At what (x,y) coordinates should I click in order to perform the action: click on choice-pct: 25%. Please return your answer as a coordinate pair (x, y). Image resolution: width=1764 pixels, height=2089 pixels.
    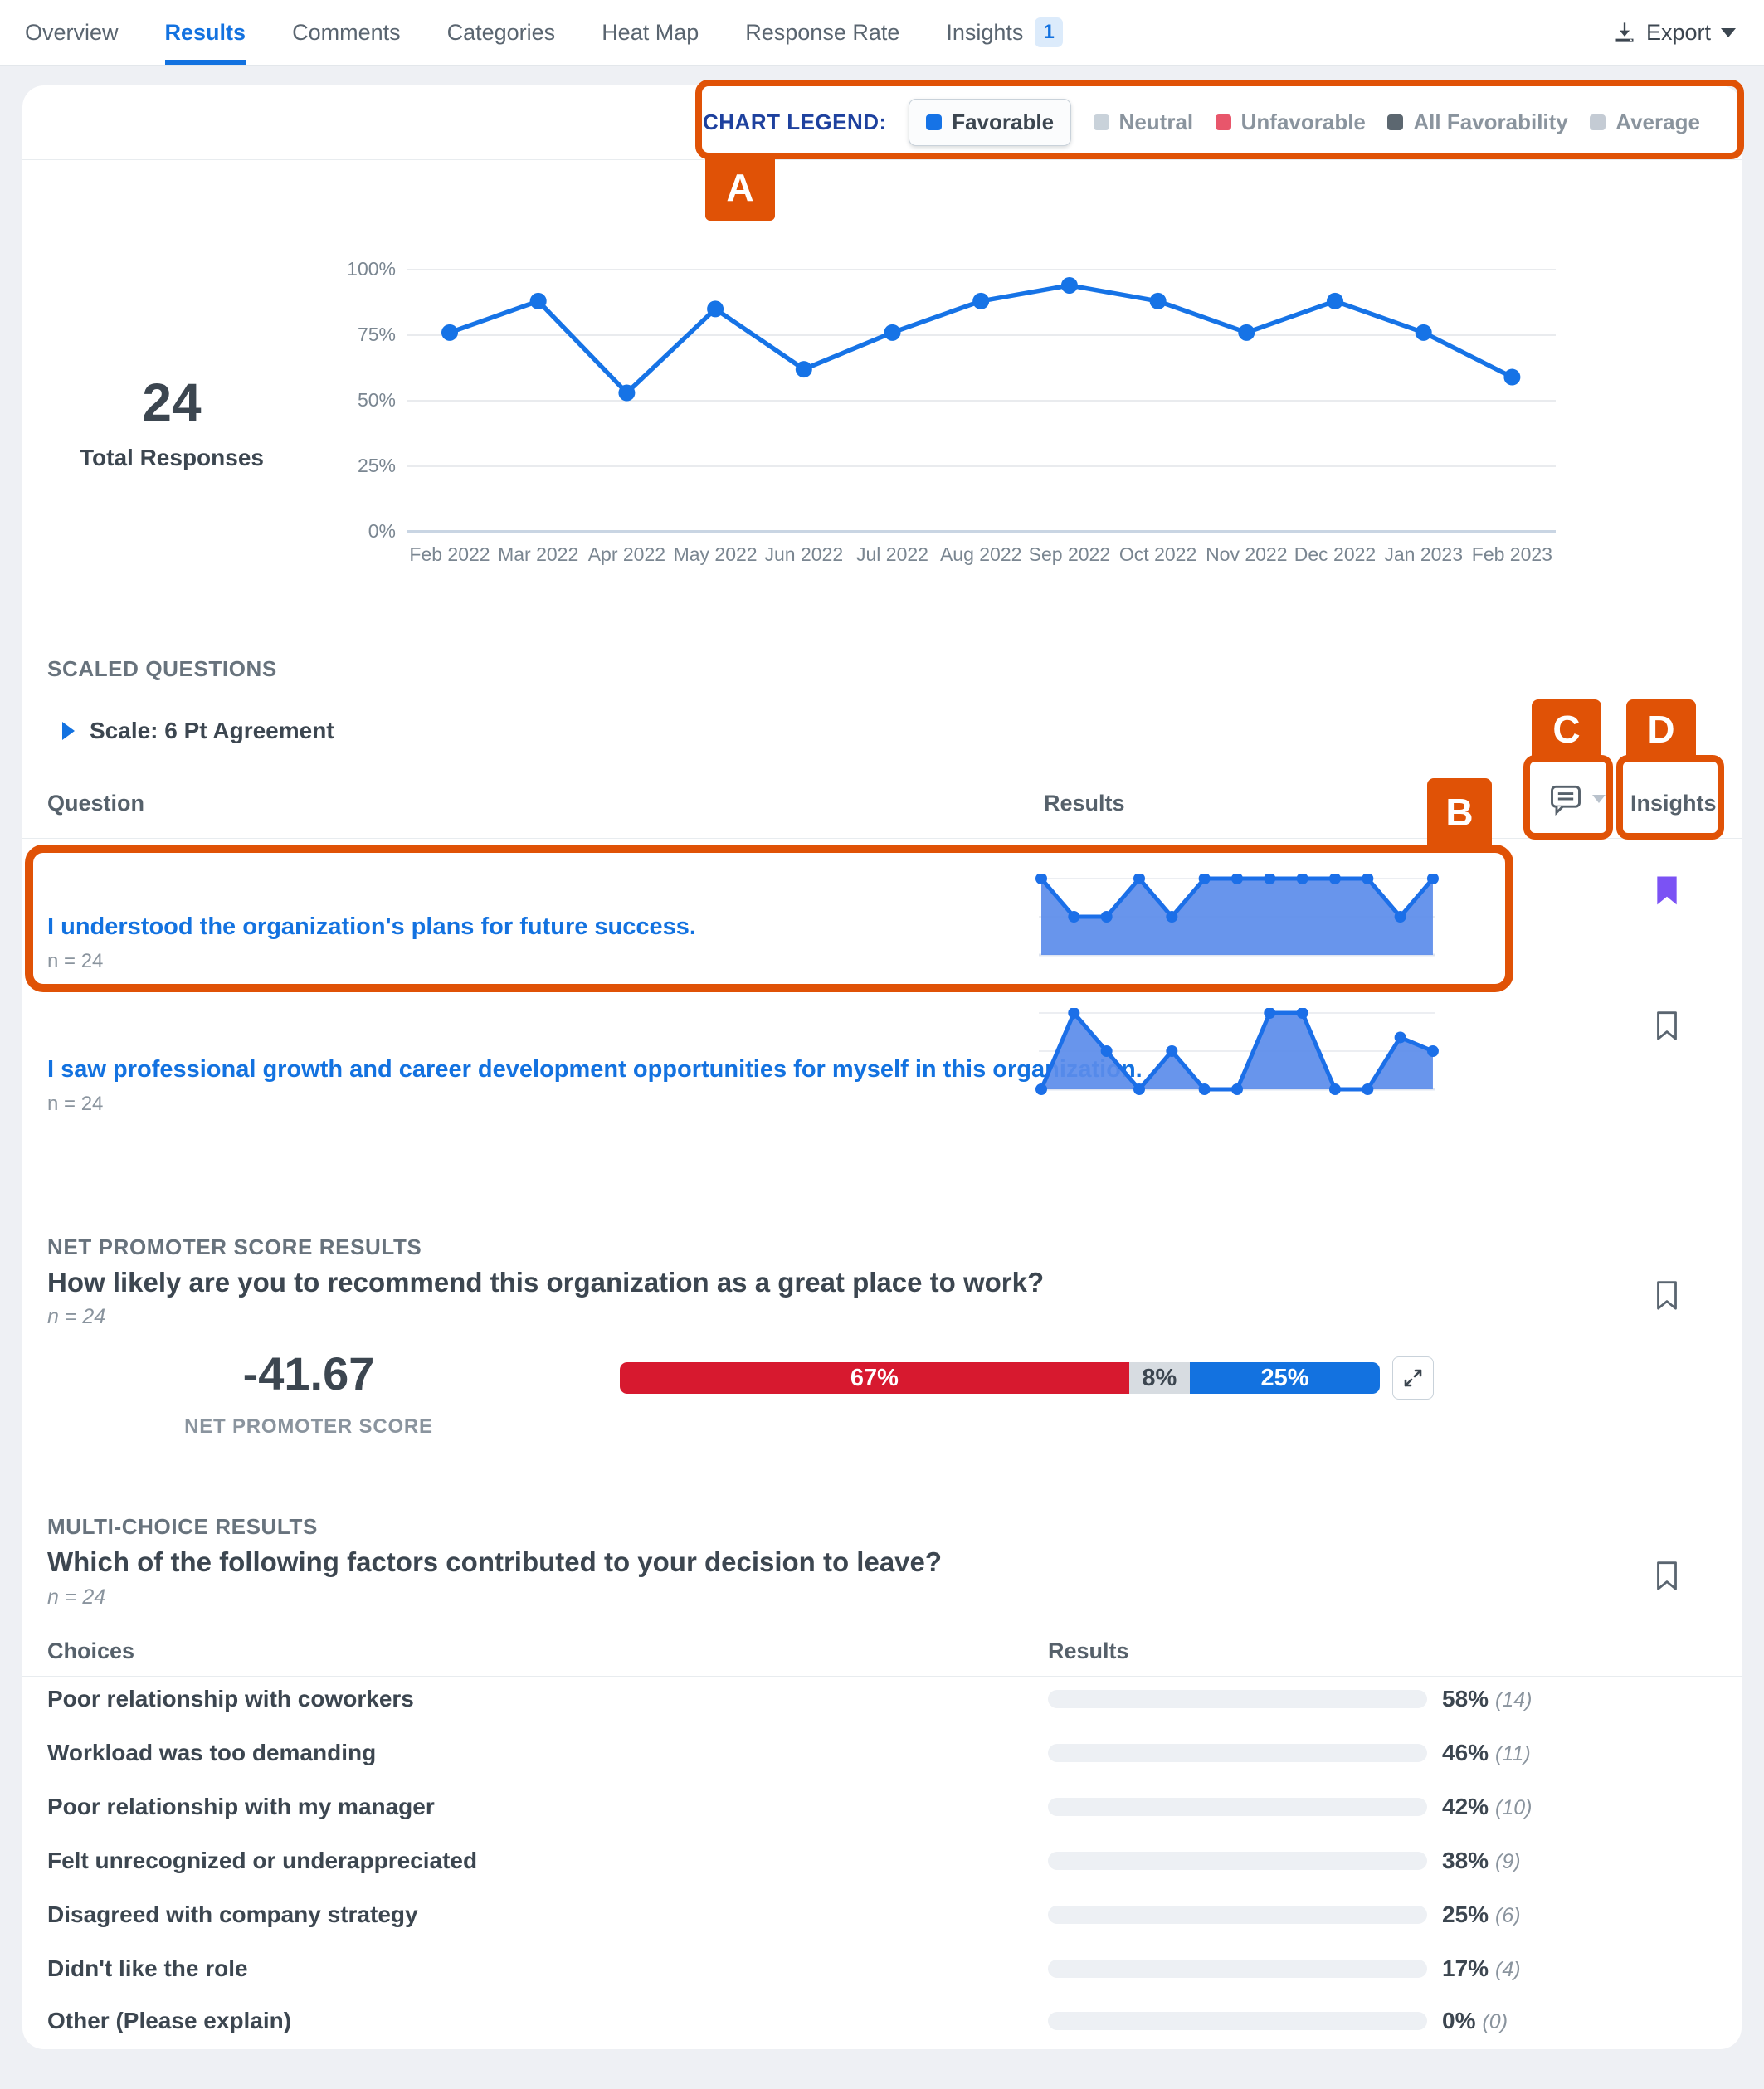
    Looking at the image, I should click on (1465, 1914).